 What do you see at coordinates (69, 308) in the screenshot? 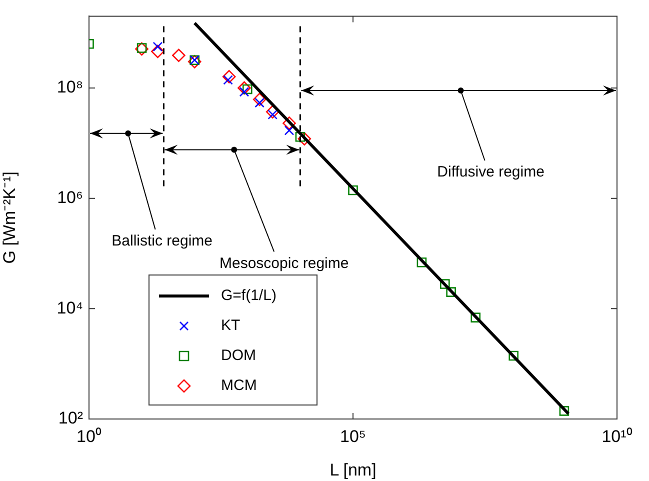
I see `y-tick-label: 10⁴` at bounding box center [69, 308].